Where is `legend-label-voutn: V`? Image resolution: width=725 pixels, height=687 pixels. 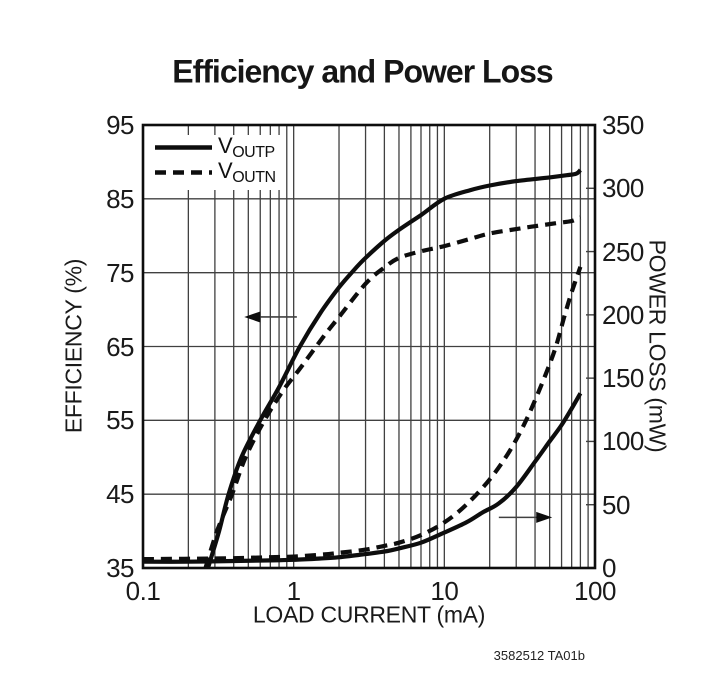
legend-label-voutn: V is located at coordinates (225, 170).